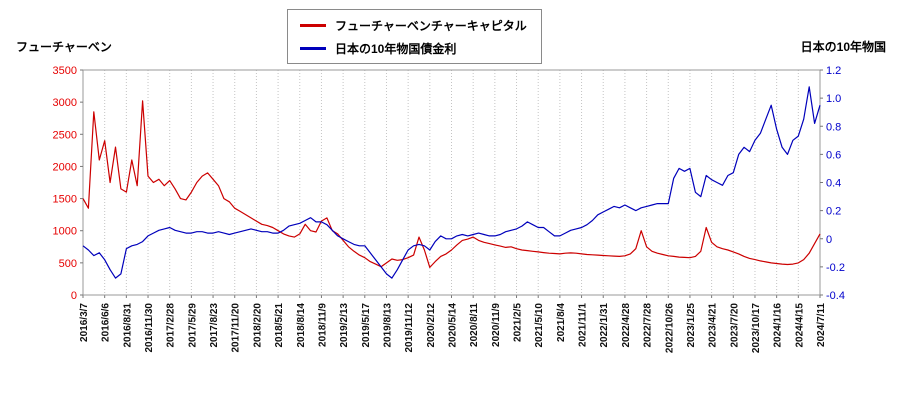 This screenshot has height=400, width=900. I want to click on right-tick-label: 0, so click(829, 240).